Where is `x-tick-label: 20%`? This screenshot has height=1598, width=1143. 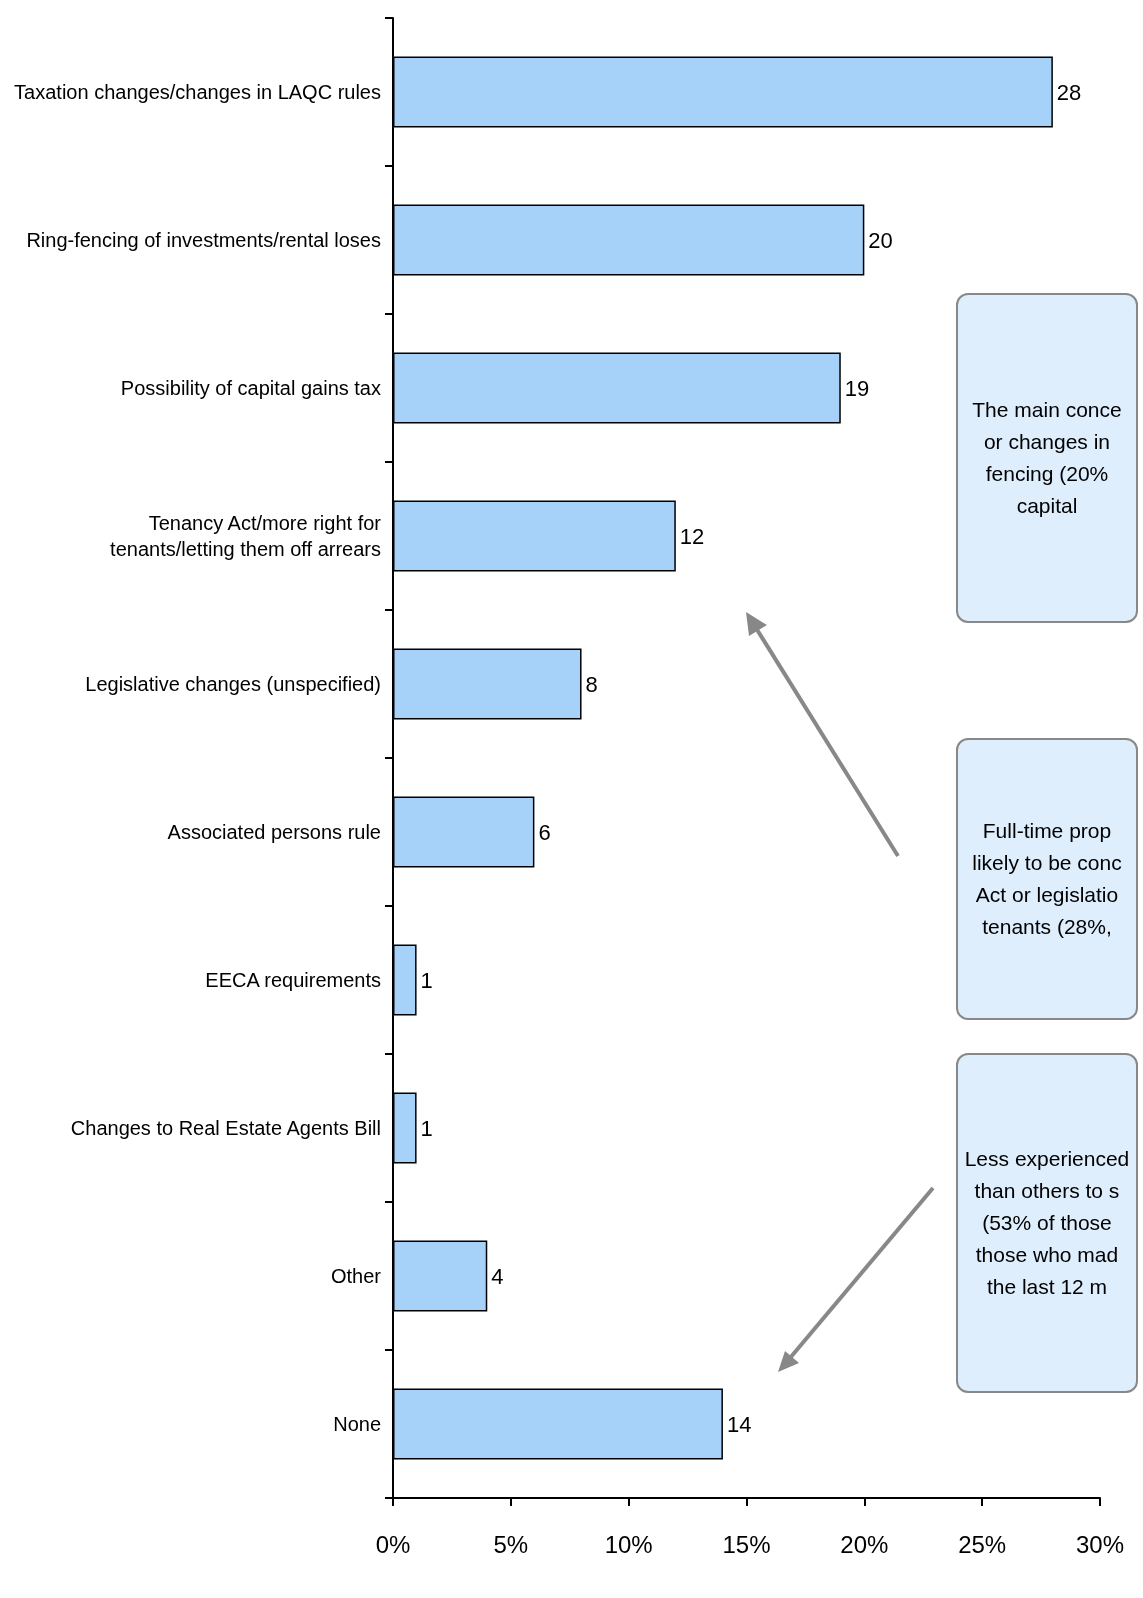
x-tick-label: 20% is located at coordinates (864, 1544).